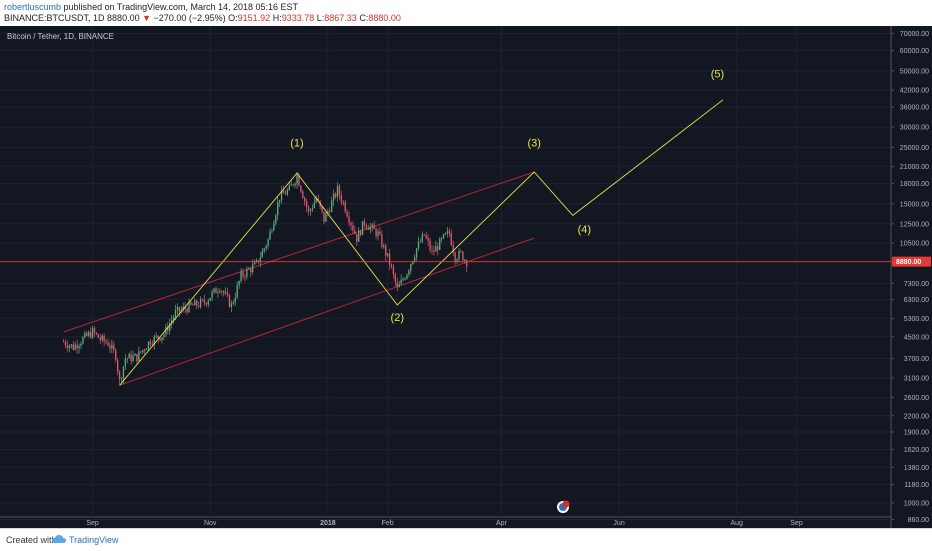 This screenshot has height=551, width=932. Describe the element at coordinates (94, 540) in the screenshot. I see `tradingview-link: TradingView` at that location.